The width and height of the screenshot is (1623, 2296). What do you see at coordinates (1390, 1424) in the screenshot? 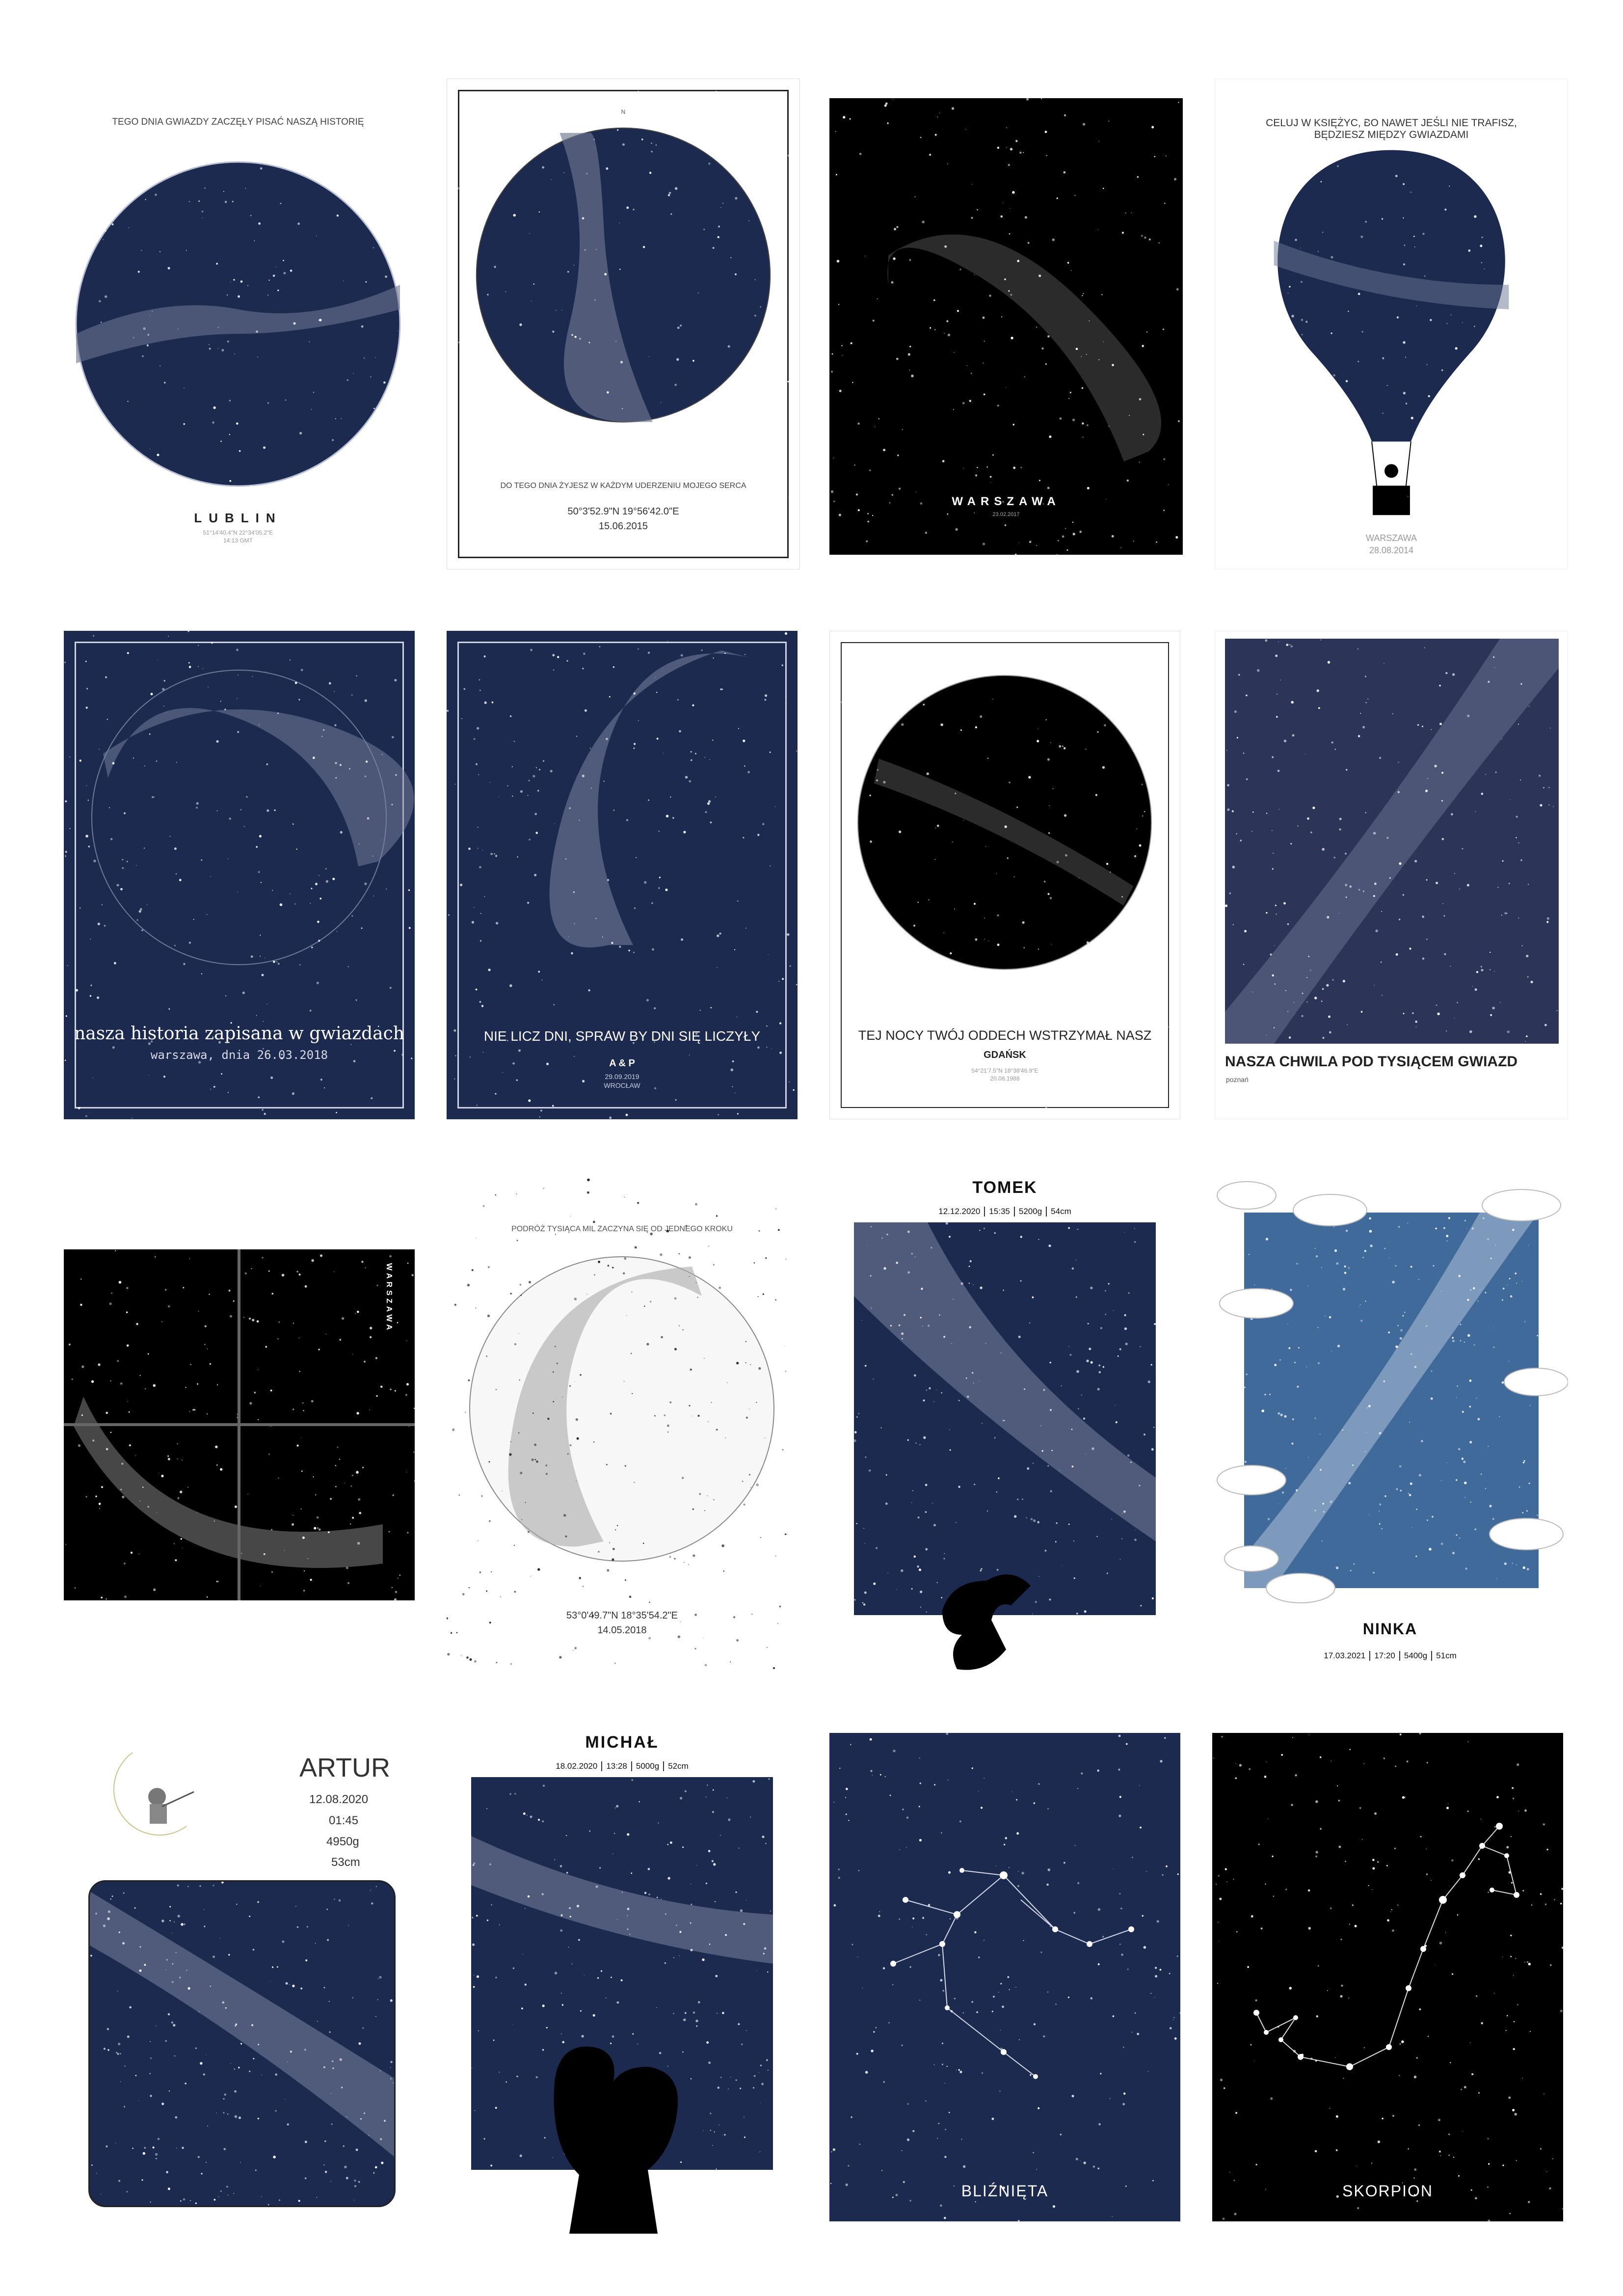
I see `poster-ninka: NINKA 17.03.2021 17:20 5400g 51cm` at bounding box center [1390, 1424].